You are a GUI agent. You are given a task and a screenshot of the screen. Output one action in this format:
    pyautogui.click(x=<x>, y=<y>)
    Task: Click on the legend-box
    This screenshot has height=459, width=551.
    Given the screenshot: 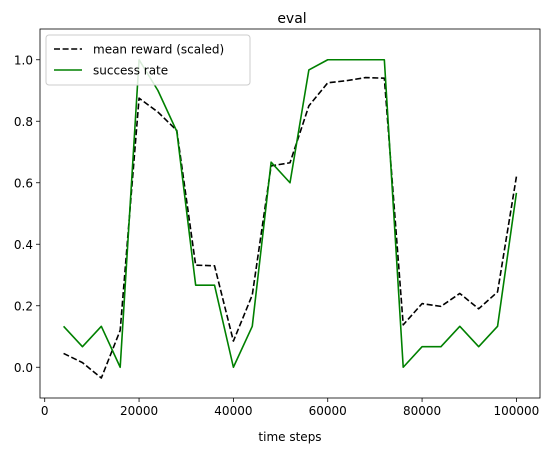 What is the action you would take?
    pyautogui.click(x=148, y=60)
    